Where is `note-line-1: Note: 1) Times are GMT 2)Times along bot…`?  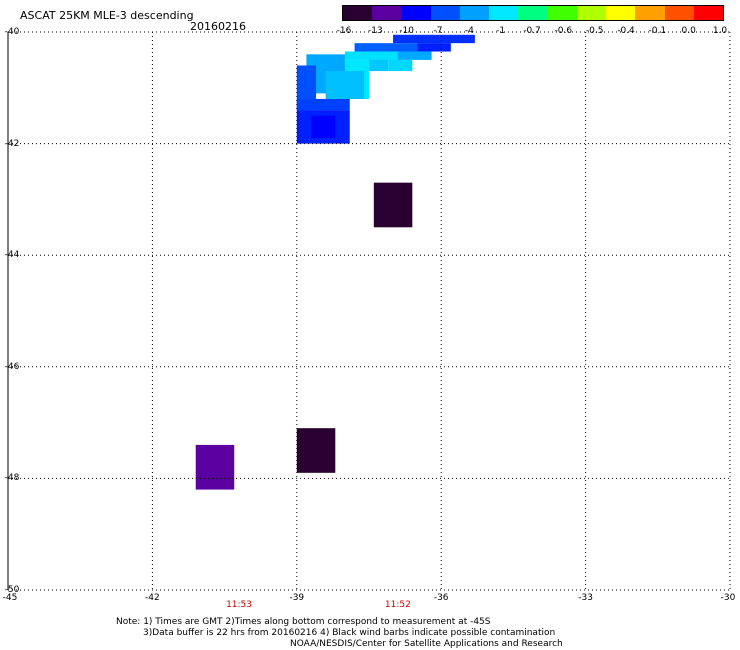
note-line-1: Note: 1) Times are GMT 2)Times along bot… is located at coordinates (303, 622).